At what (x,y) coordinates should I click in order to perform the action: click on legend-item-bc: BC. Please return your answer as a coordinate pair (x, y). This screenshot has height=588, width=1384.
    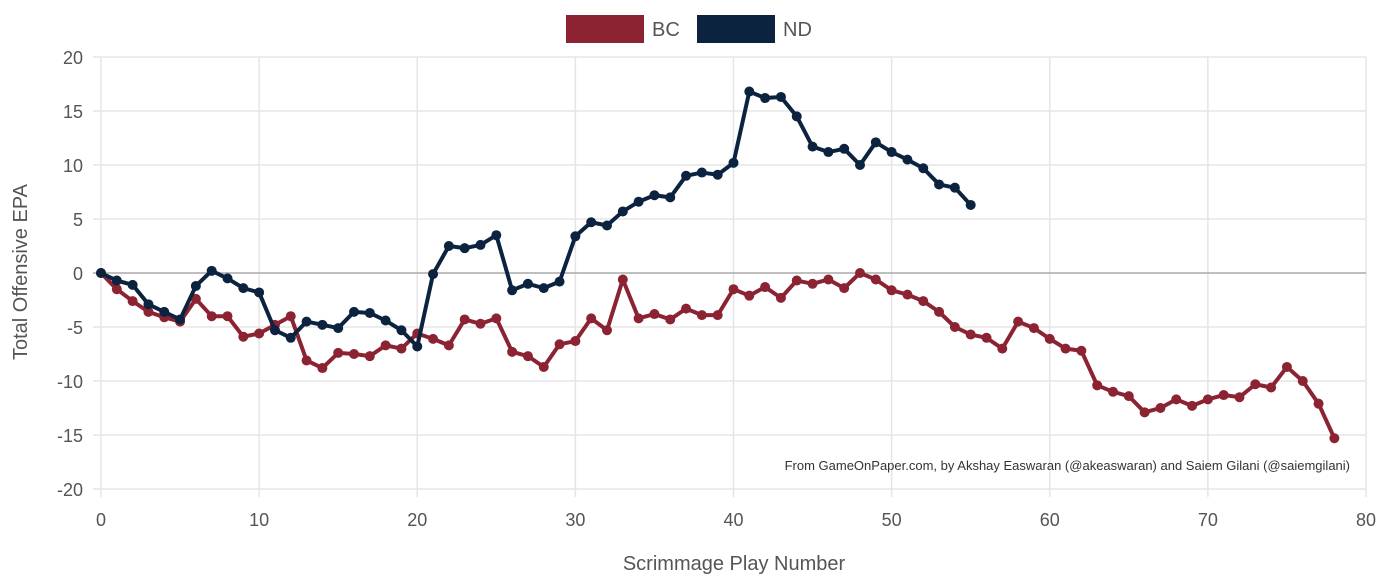
    Looking at the image, I should click on (623, 29).